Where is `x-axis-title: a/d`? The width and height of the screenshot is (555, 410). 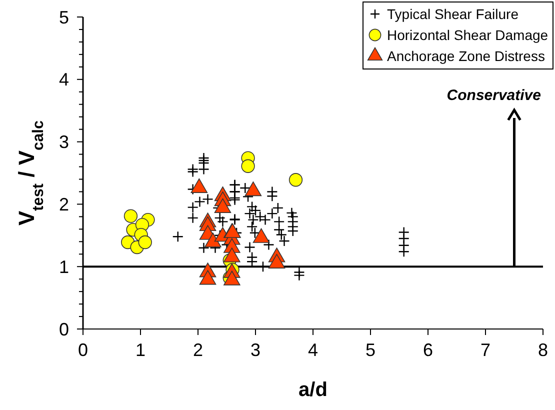
x-axis-title: a/d is located at coordinates (313, 390).